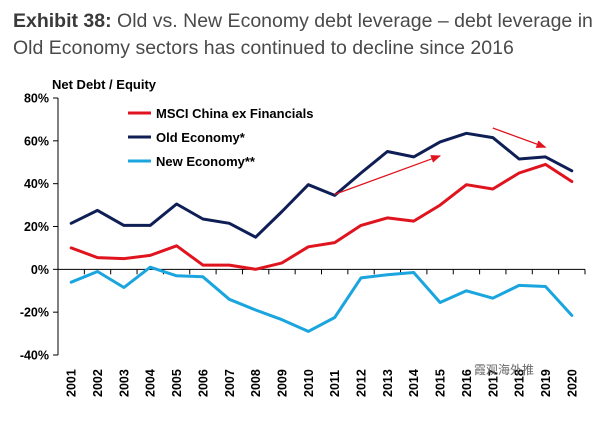 The height and width of the screenshot is (423, 600). Describe the element at coordinates (388, 383) in the screenshot. I see `x-tick-label: 2013` at that location.